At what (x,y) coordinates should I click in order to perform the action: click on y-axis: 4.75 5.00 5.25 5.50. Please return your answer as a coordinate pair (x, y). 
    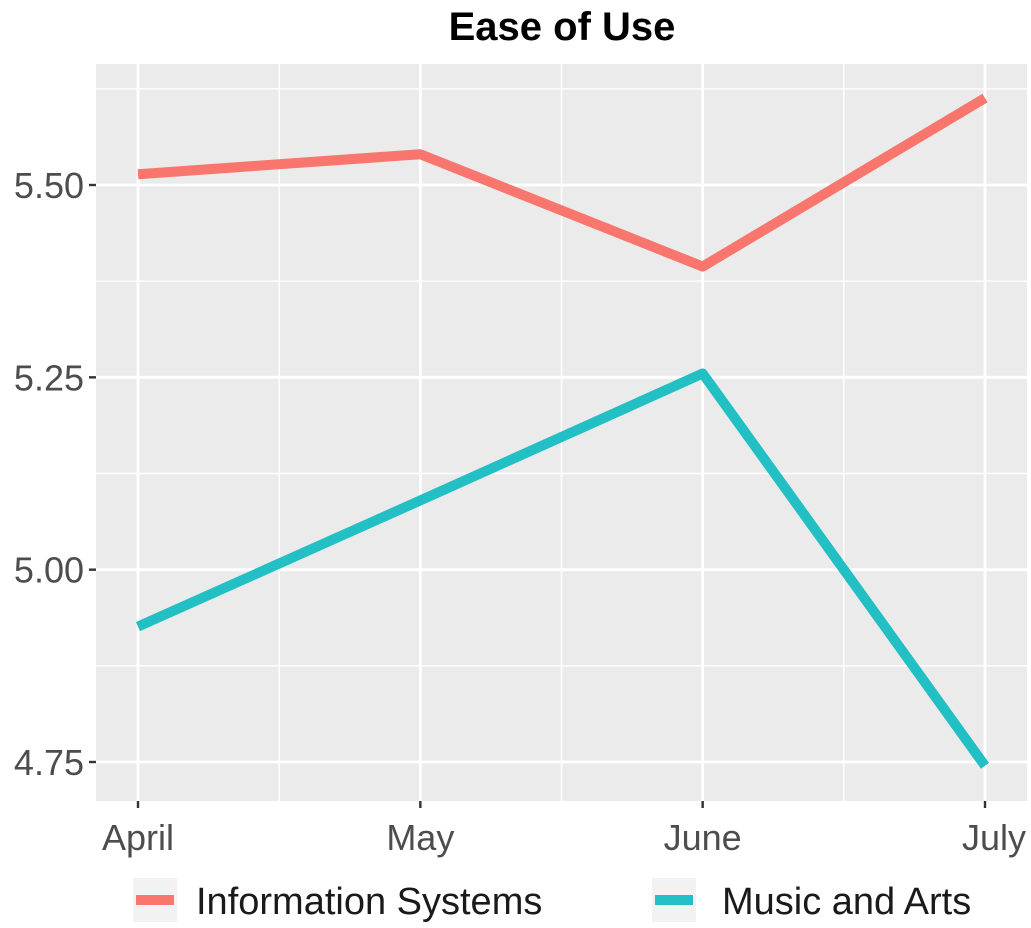
    Looking at the image, I should click on (55, 474).